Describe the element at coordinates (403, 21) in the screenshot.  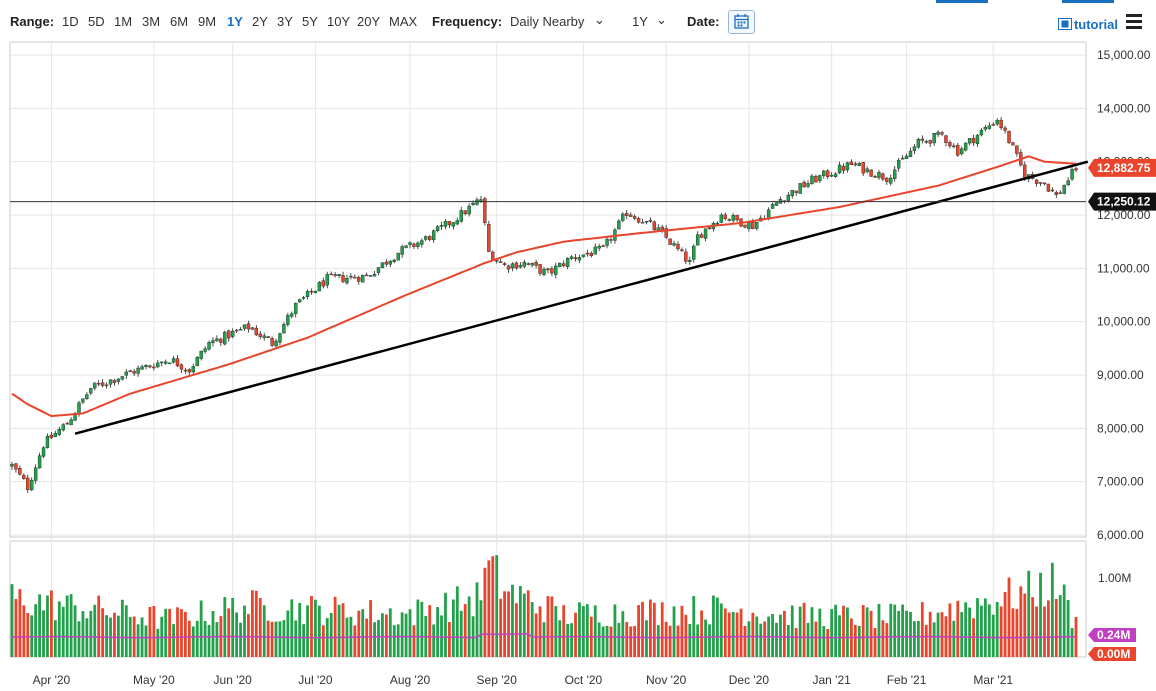
I see `range-option-max: MAX` at that location.